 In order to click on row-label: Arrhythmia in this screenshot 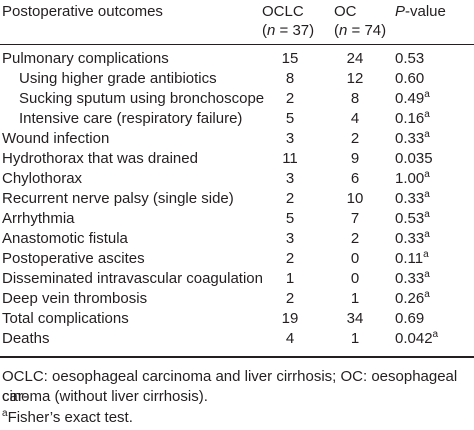, I will do `click(38, 218)`.